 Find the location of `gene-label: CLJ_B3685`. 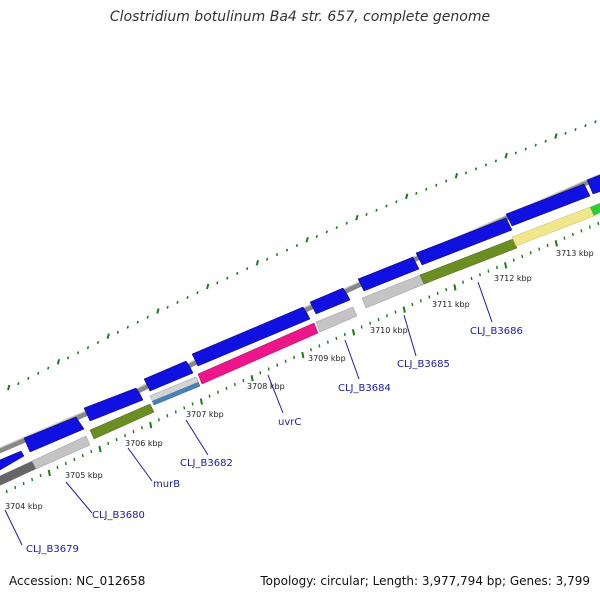

gene-label: CLJ_B3685 is located at coordinates (423, 364).